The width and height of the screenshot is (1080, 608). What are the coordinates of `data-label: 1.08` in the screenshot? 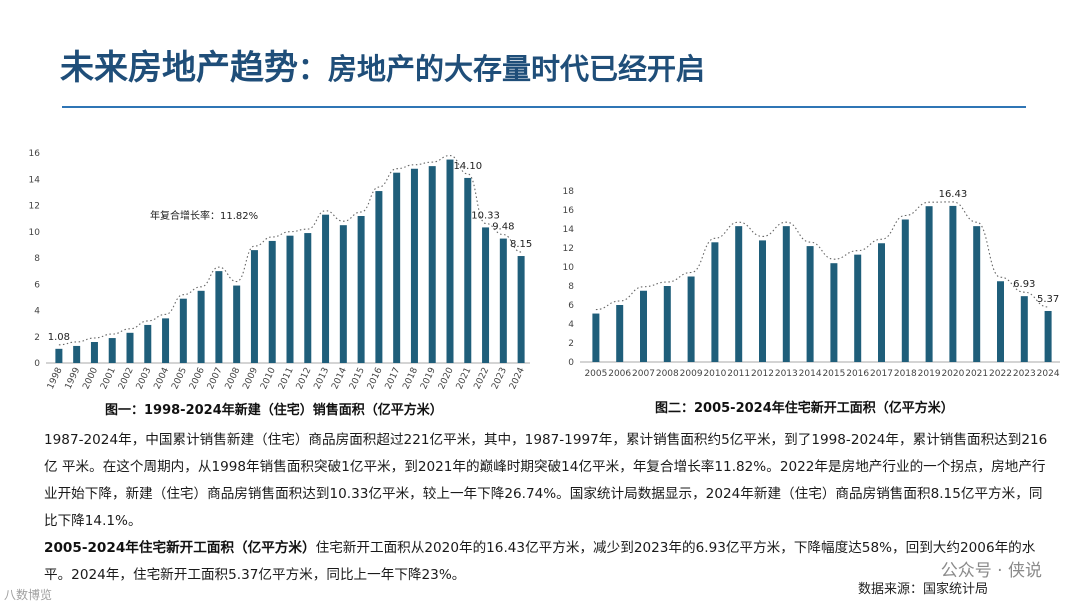 It's located at (59, 337).